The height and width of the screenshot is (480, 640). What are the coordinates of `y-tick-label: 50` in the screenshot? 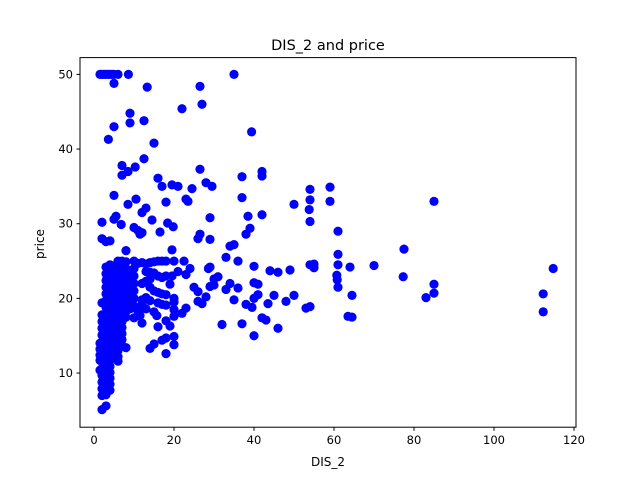 It's located at (65, 74).